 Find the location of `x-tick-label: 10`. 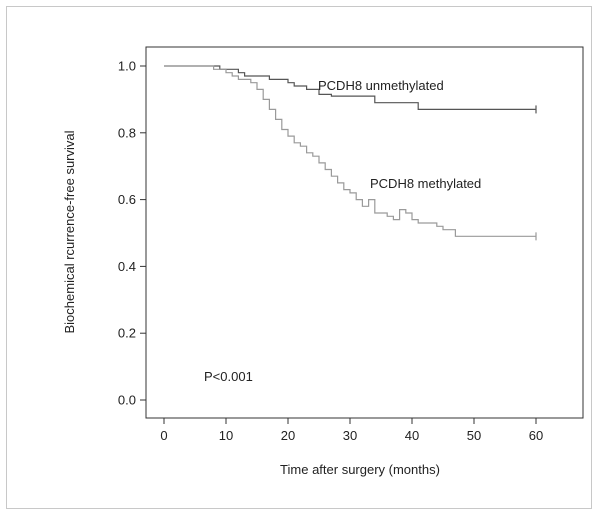

x-tick-label: 10 is located at coordinates (226, 435).